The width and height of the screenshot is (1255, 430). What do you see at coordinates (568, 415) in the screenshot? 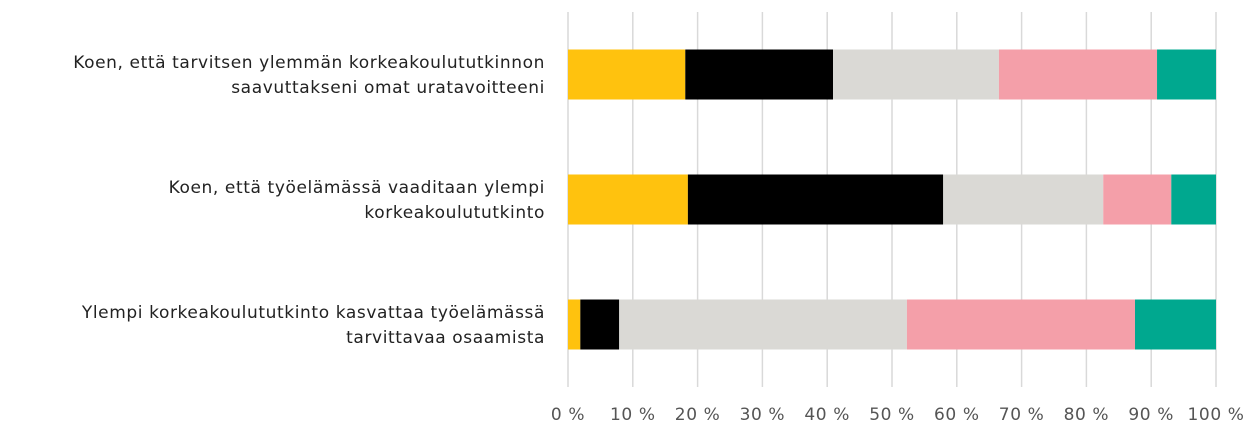
I see `x-tick-label: 0 %` at bounding box center [568, 415].